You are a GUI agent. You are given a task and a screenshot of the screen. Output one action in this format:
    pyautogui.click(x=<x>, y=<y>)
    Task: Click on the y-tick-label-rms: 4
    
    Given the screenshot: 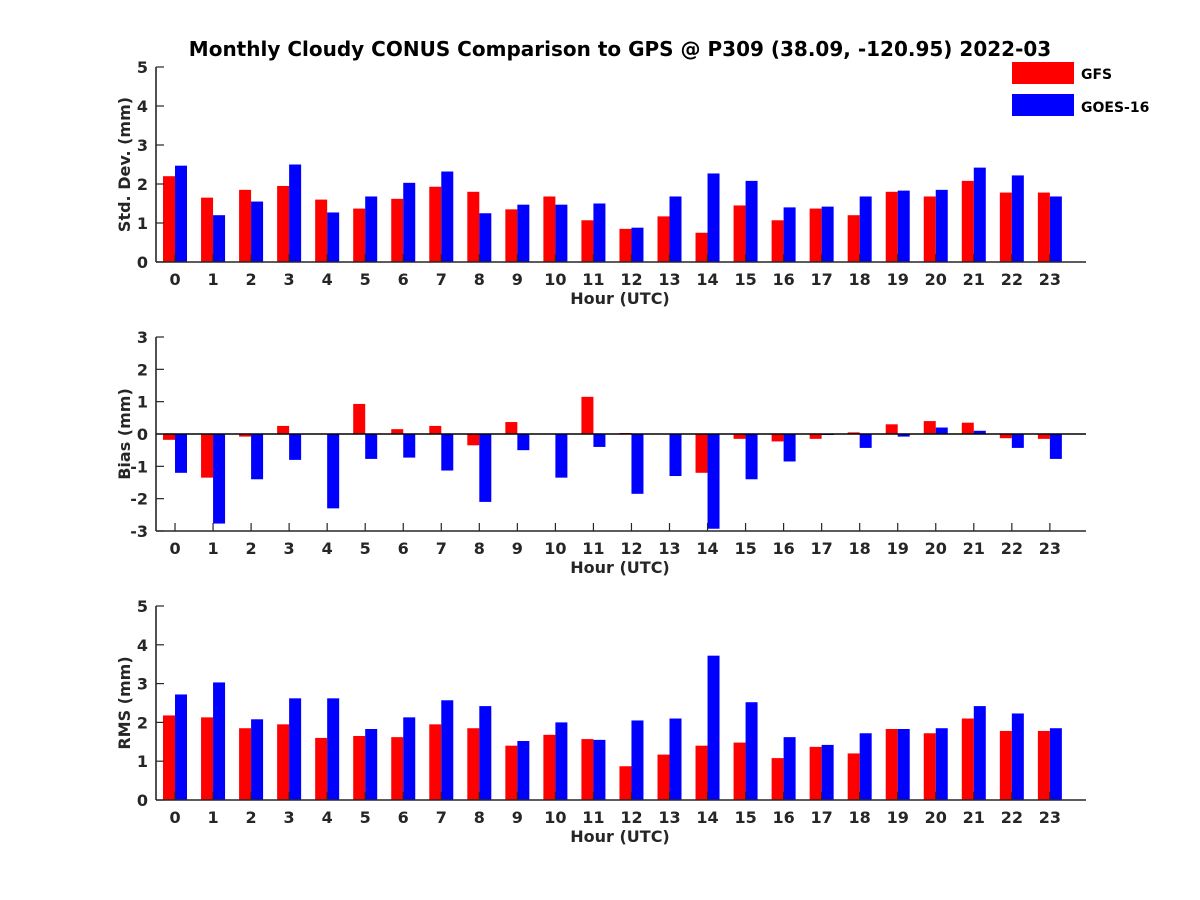 What is the action you would take?
    pyautogui.click(x=142, y=645)
    